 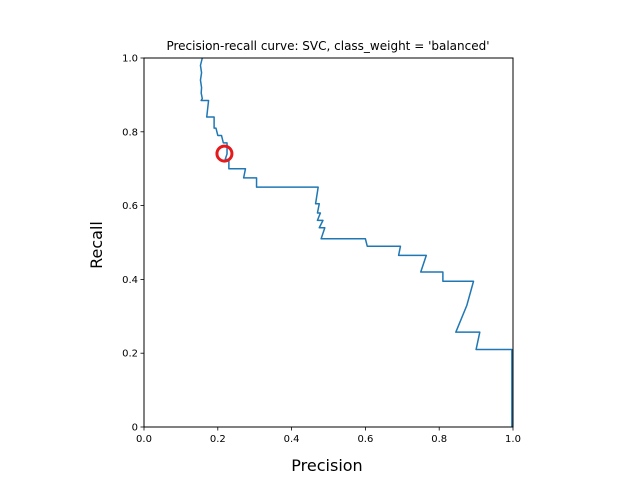 I want to click on y-tick-label: 0, so click(x=135, y=428).